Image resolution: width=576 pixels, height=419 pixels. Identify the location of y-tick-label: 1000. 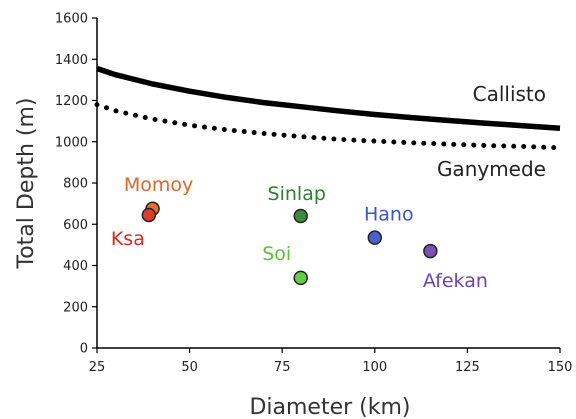
(71, 142).